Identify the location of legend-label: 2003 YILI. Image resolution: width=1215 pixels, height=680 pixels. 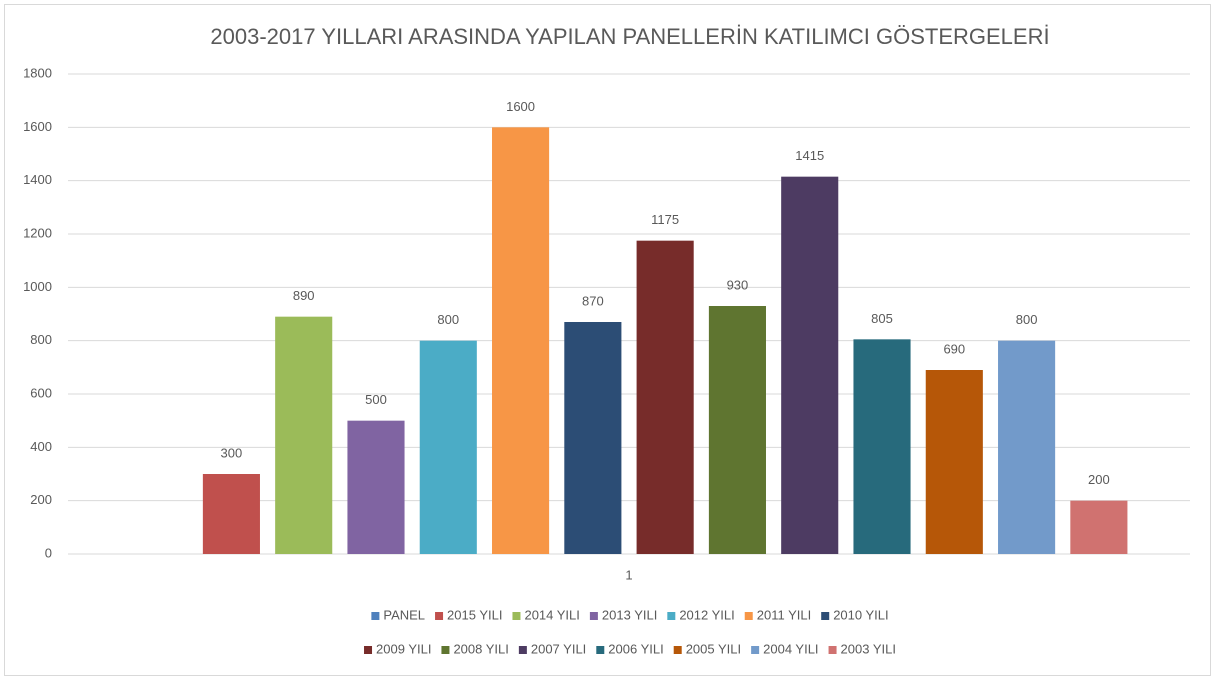
(868, 648).